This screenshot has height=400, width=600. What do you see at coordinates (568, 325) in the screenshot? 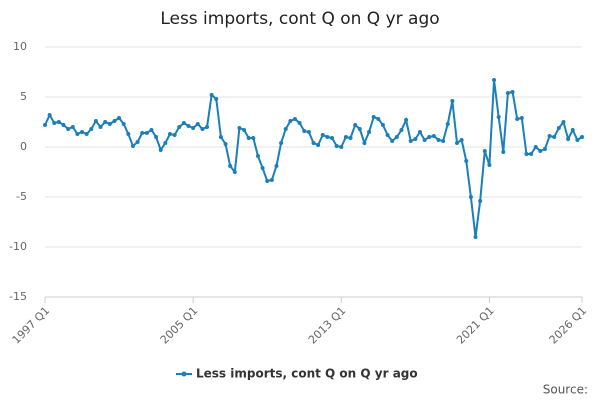
I see `x-tick-label: 2026 Q1` at bounding box center [568, 325].